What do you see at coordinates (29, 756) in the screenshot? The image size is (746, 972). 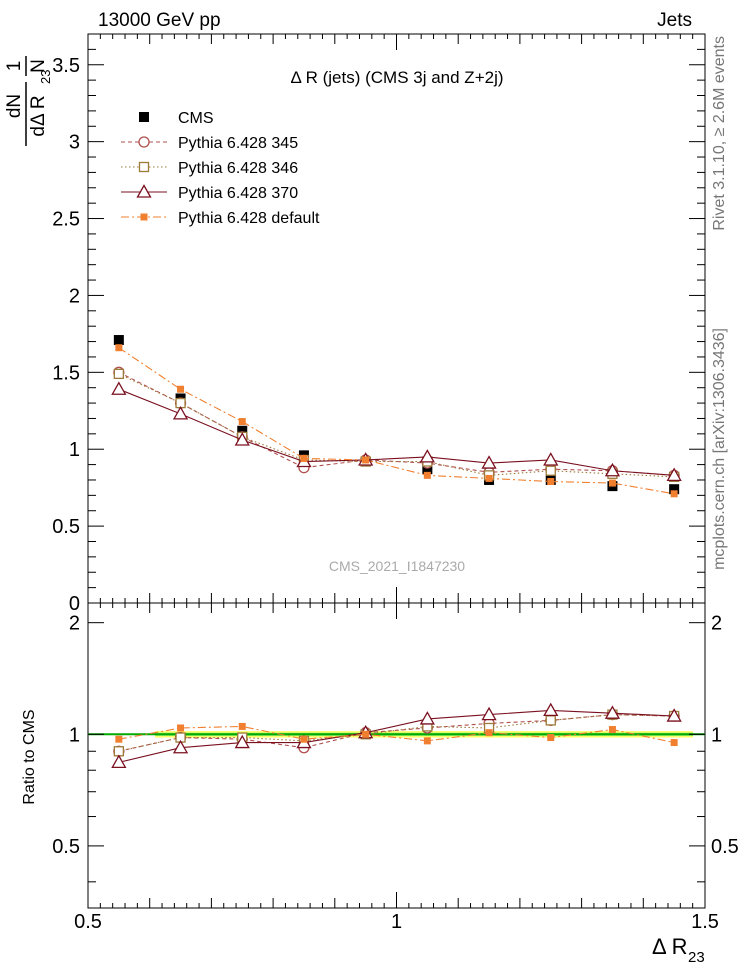 I see `bottom-y-axis-title: Ratio to CMS` at bounding box center [29, 756].